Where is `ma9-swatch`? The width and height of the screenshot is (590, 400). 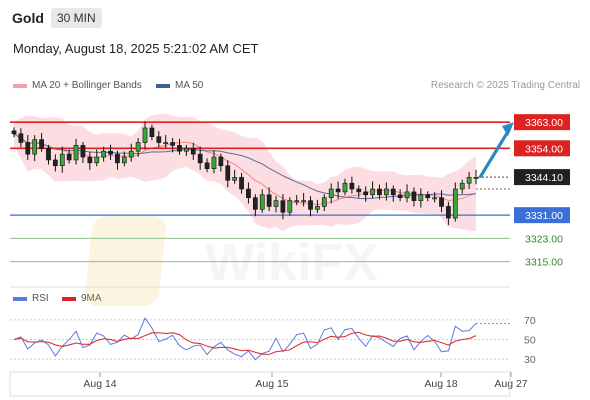
ma9-swatch is located at coordinates (69, 298).